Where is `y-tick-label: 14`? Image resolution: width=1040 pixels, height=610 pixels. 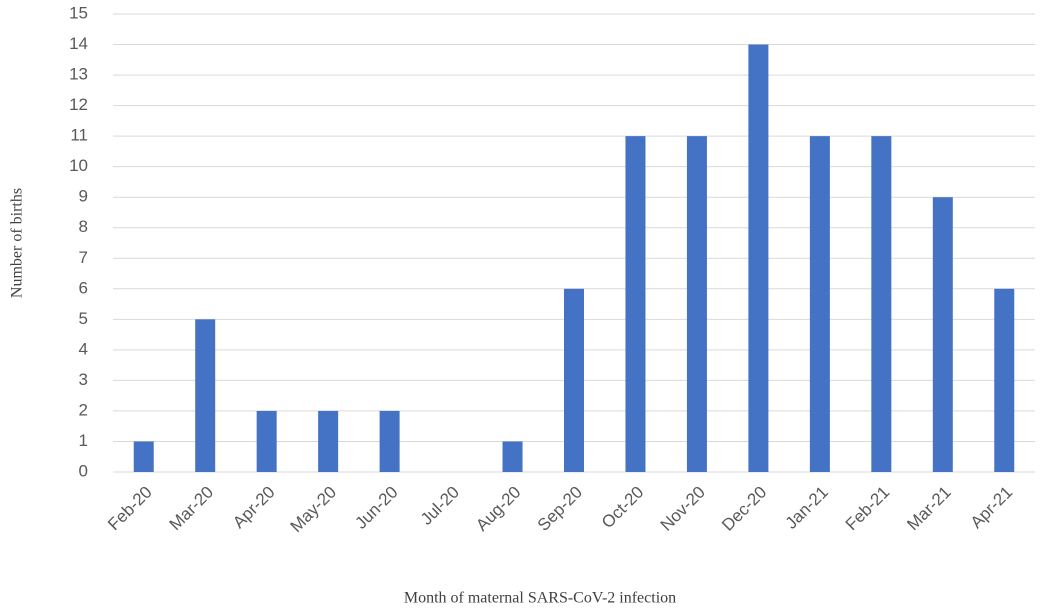
y-tick-label: 14 is located at coordinates (78, 43).